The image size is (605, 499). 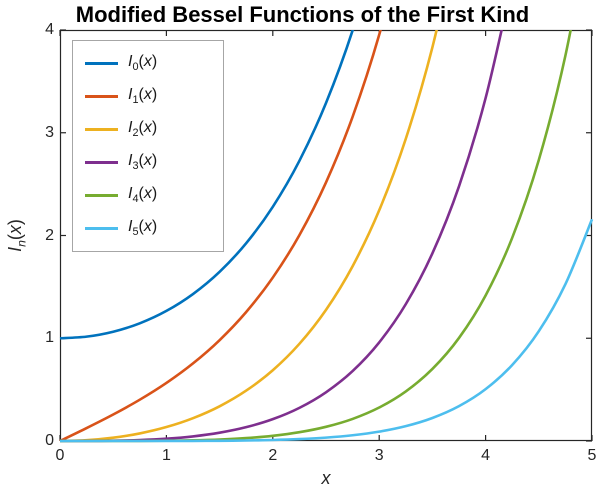 I want to click on legend-item: I5(x), so click(x=154, y=228).